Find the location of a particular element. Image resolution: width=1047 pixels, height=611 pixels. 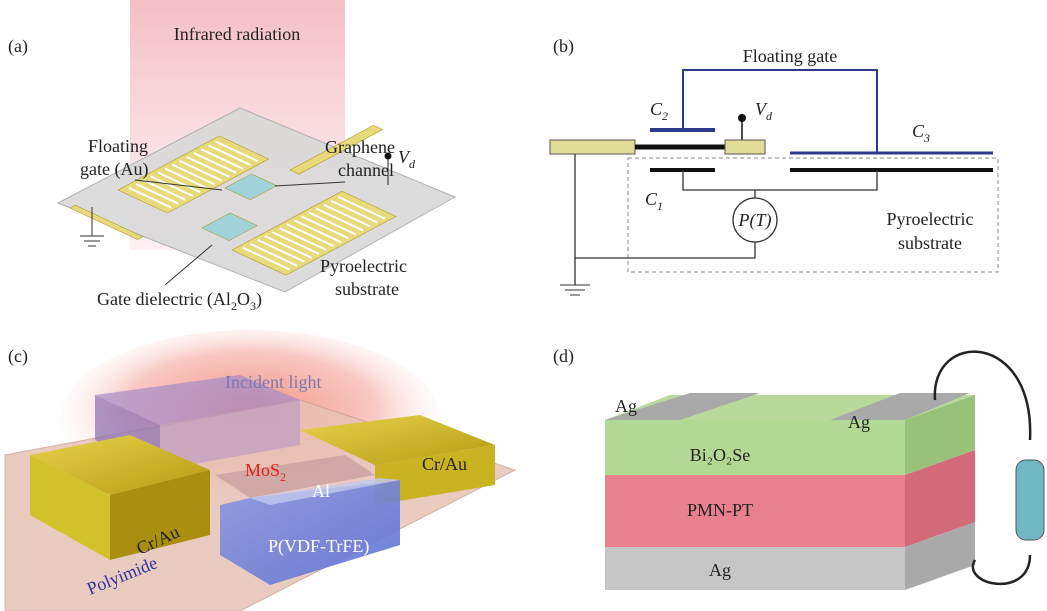

text-part: d is located at coordinates (769, 116).